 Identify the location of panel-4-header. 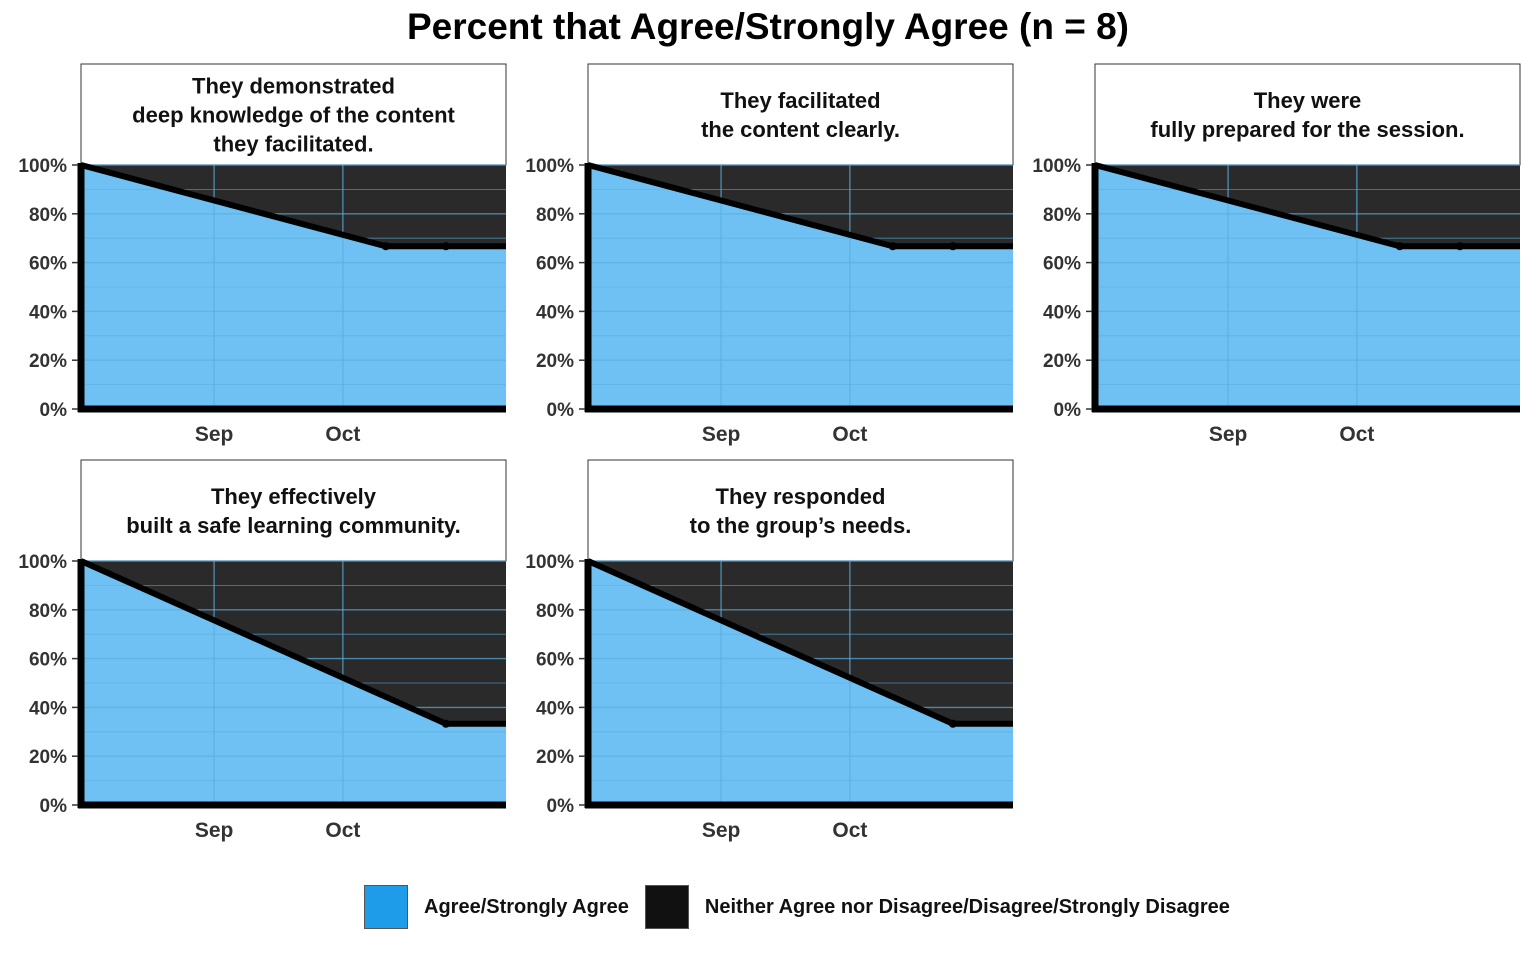
(293, 510).